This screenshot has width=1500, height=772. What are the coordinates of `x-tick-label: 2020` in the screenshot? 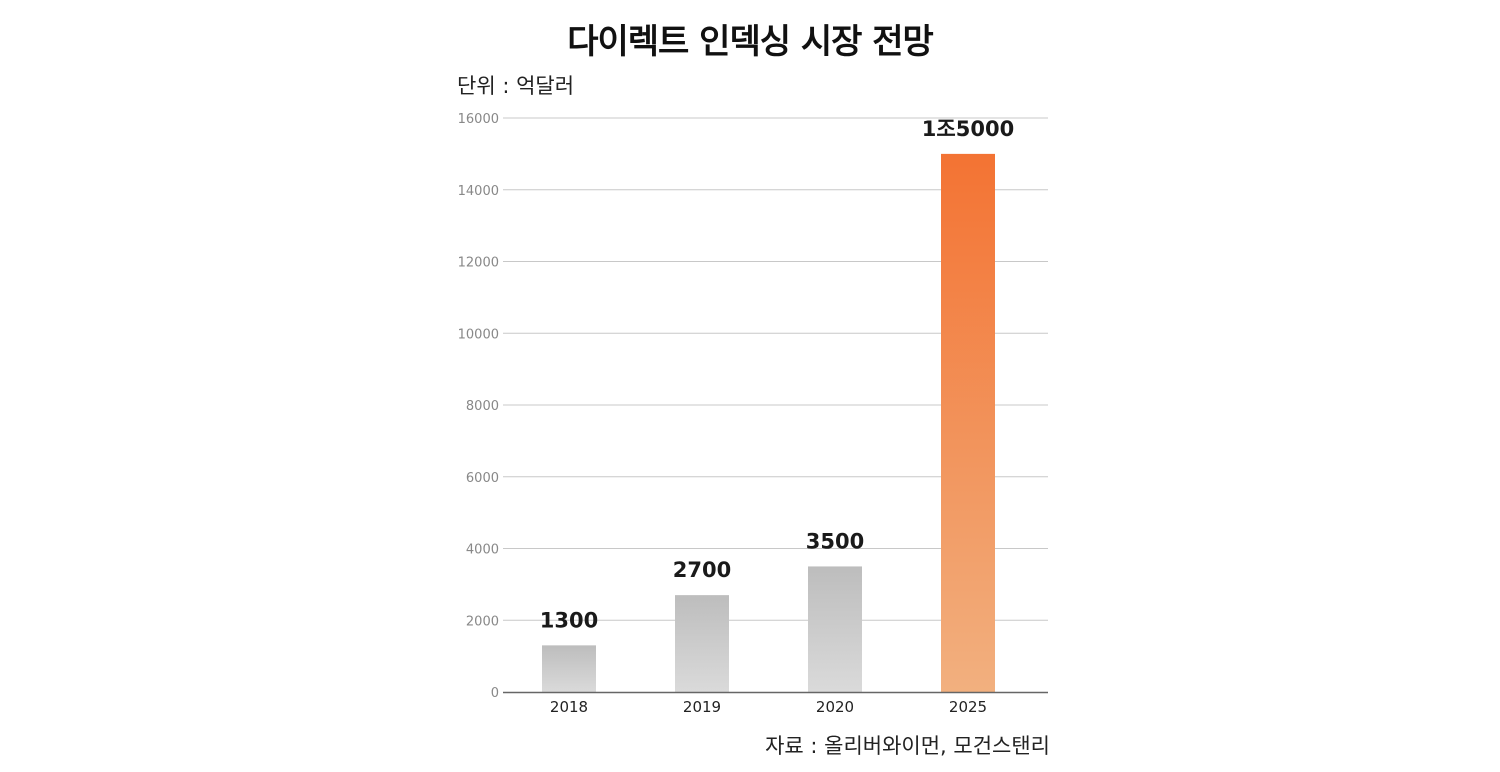 It's located at (835, 707).